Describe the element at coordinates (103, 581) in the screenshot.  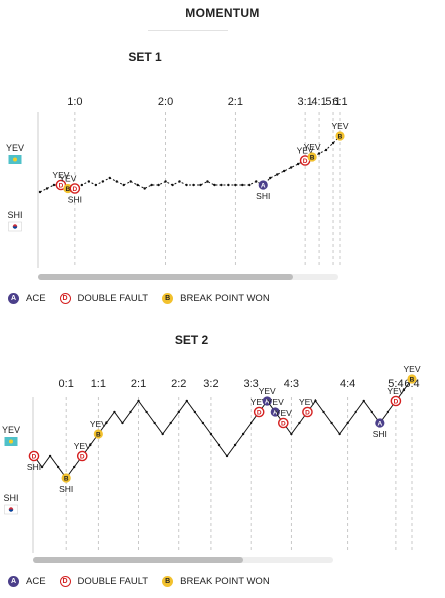
I see `legend-double-fault: D DOUBLE FAULT` at that location.